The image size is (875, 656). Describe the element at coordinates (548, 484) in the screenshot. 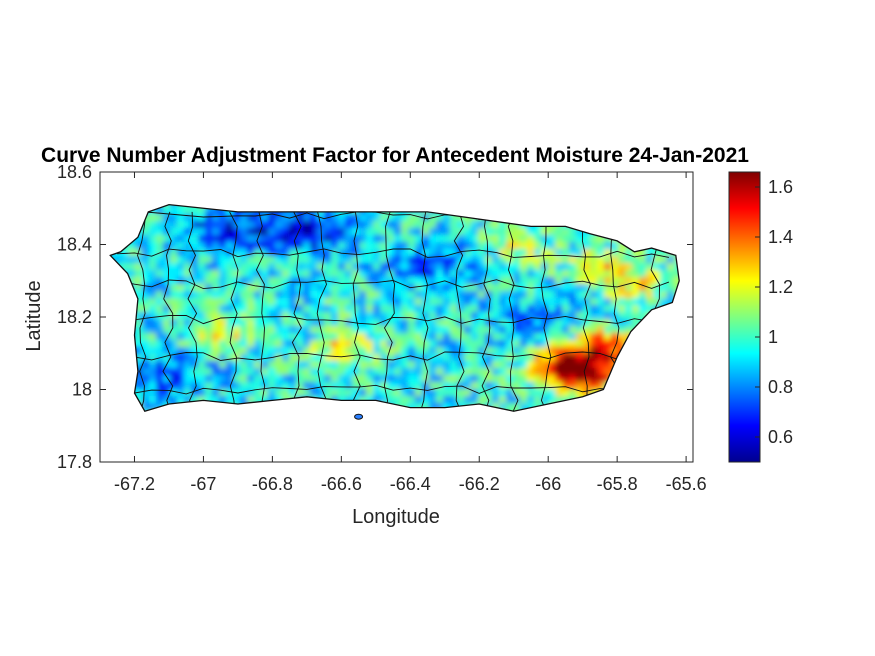

I see `x-tick-label: -66` at that location.